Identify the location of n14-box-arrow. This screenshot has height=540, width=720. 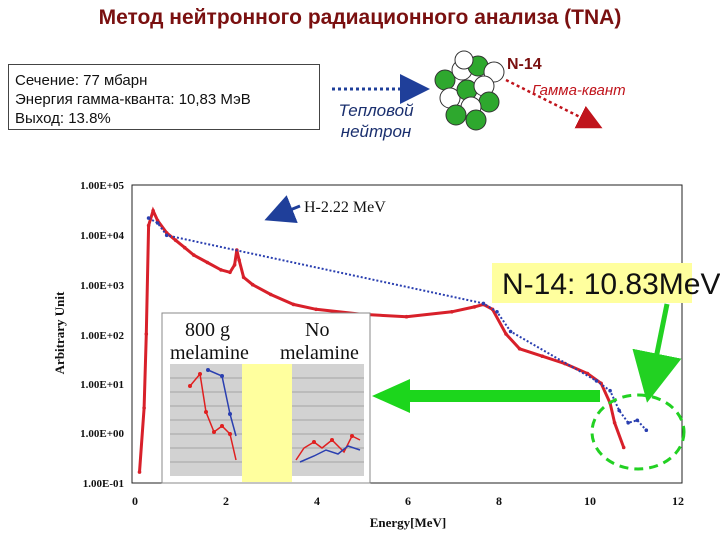
(657, 353).